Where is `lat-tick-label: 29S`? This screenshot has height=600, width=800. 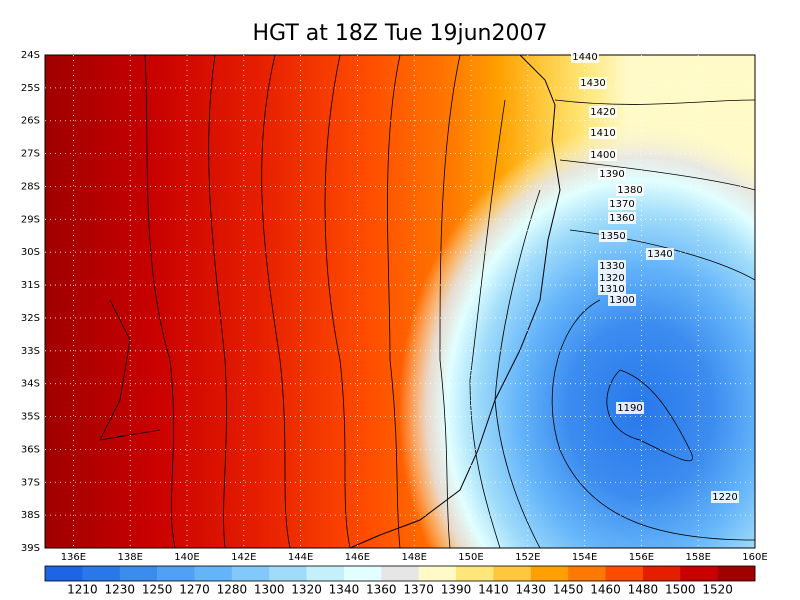 lat-tick-label: 29S is located at coordinates (30, 219).